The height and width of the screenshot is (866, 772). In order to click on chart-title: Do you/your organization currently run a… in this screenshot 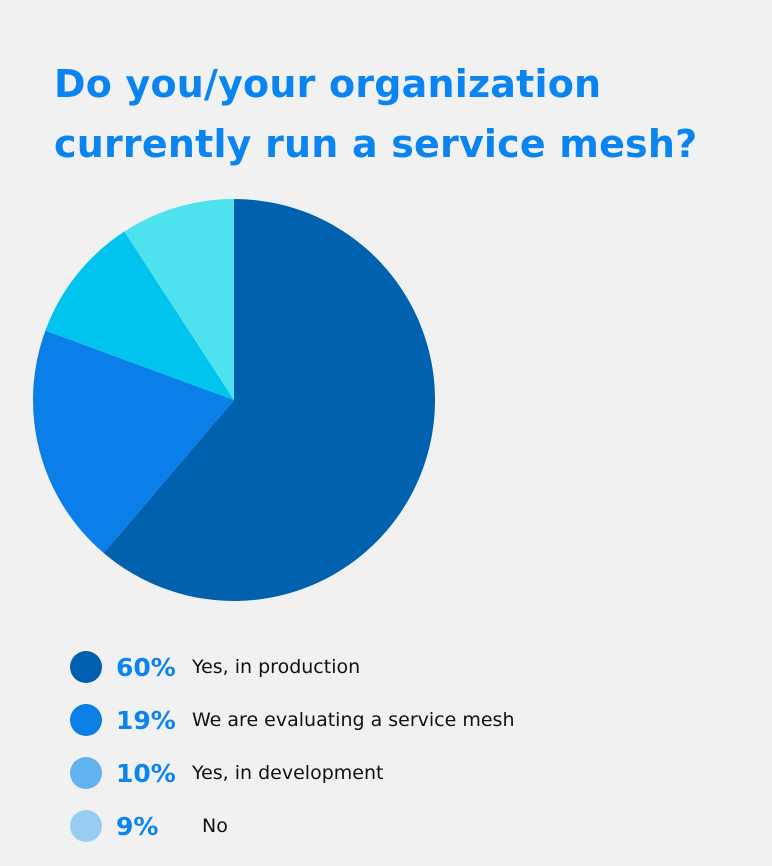, I will do `click(376, 114)`.